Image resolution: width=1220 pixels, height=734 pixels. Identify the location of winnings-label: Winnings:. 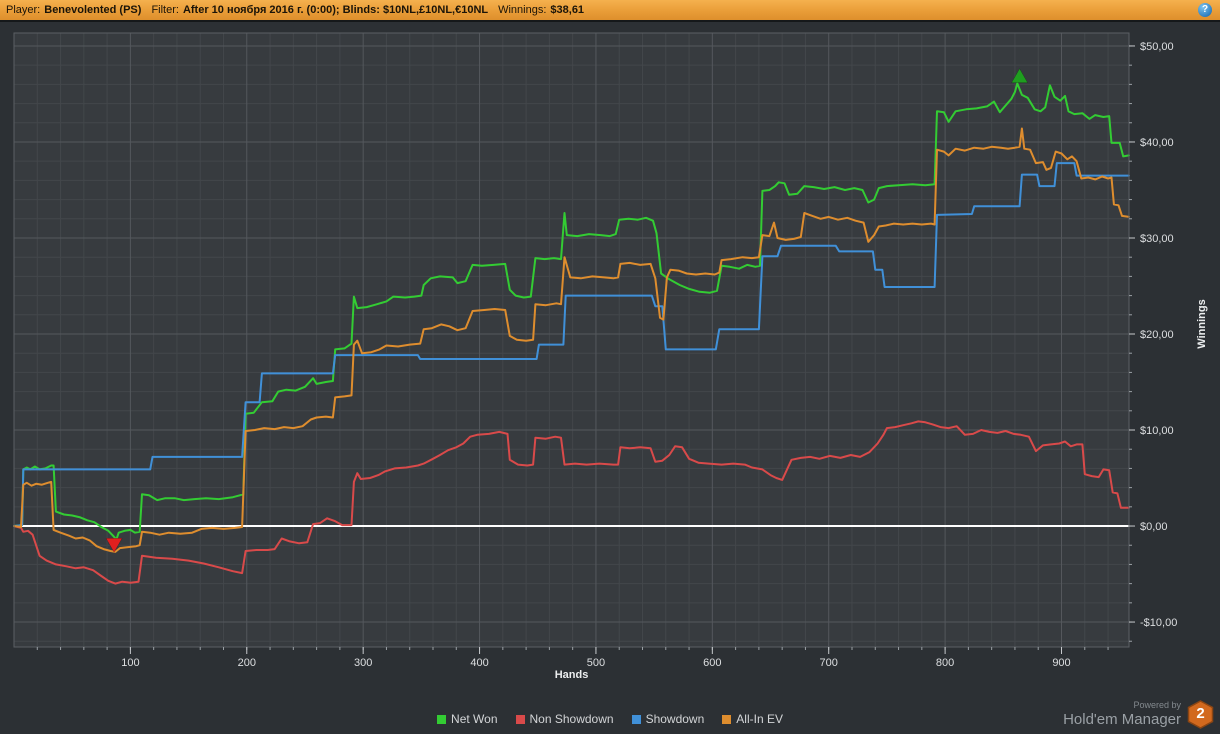
(522, 10).